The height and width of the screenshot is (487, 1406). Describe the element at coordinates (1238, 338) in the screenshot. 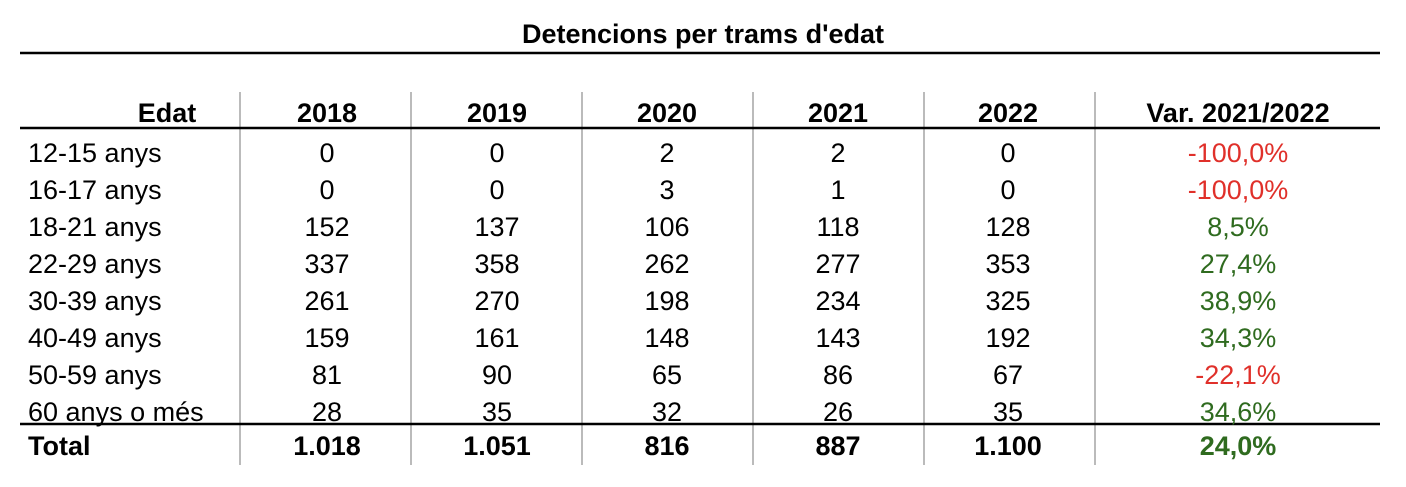

I see `cell-var: 34,3%` at that location.